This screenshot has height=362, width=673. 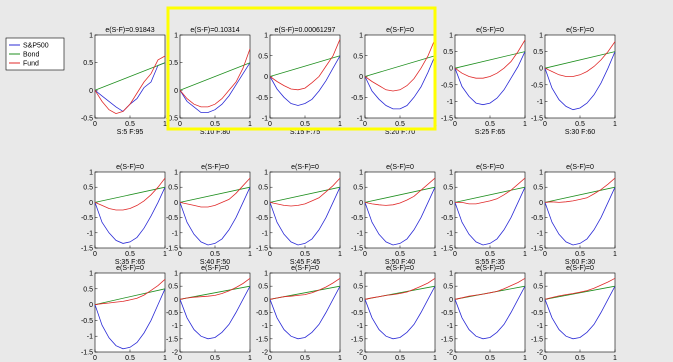 What do you see at coordinates (305, 30) in the screenshot?
I see `subplot-title: e(S-F)=0.00061297` at bounding box center [305, 30].